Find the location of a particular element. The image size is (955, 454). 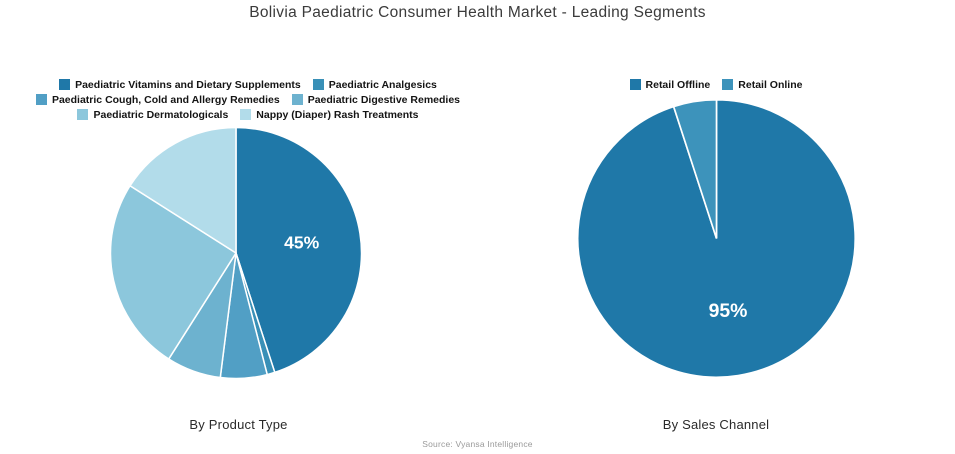

legend-item: Paediatric Digestive Remedies is located at coordinates (376, 99).